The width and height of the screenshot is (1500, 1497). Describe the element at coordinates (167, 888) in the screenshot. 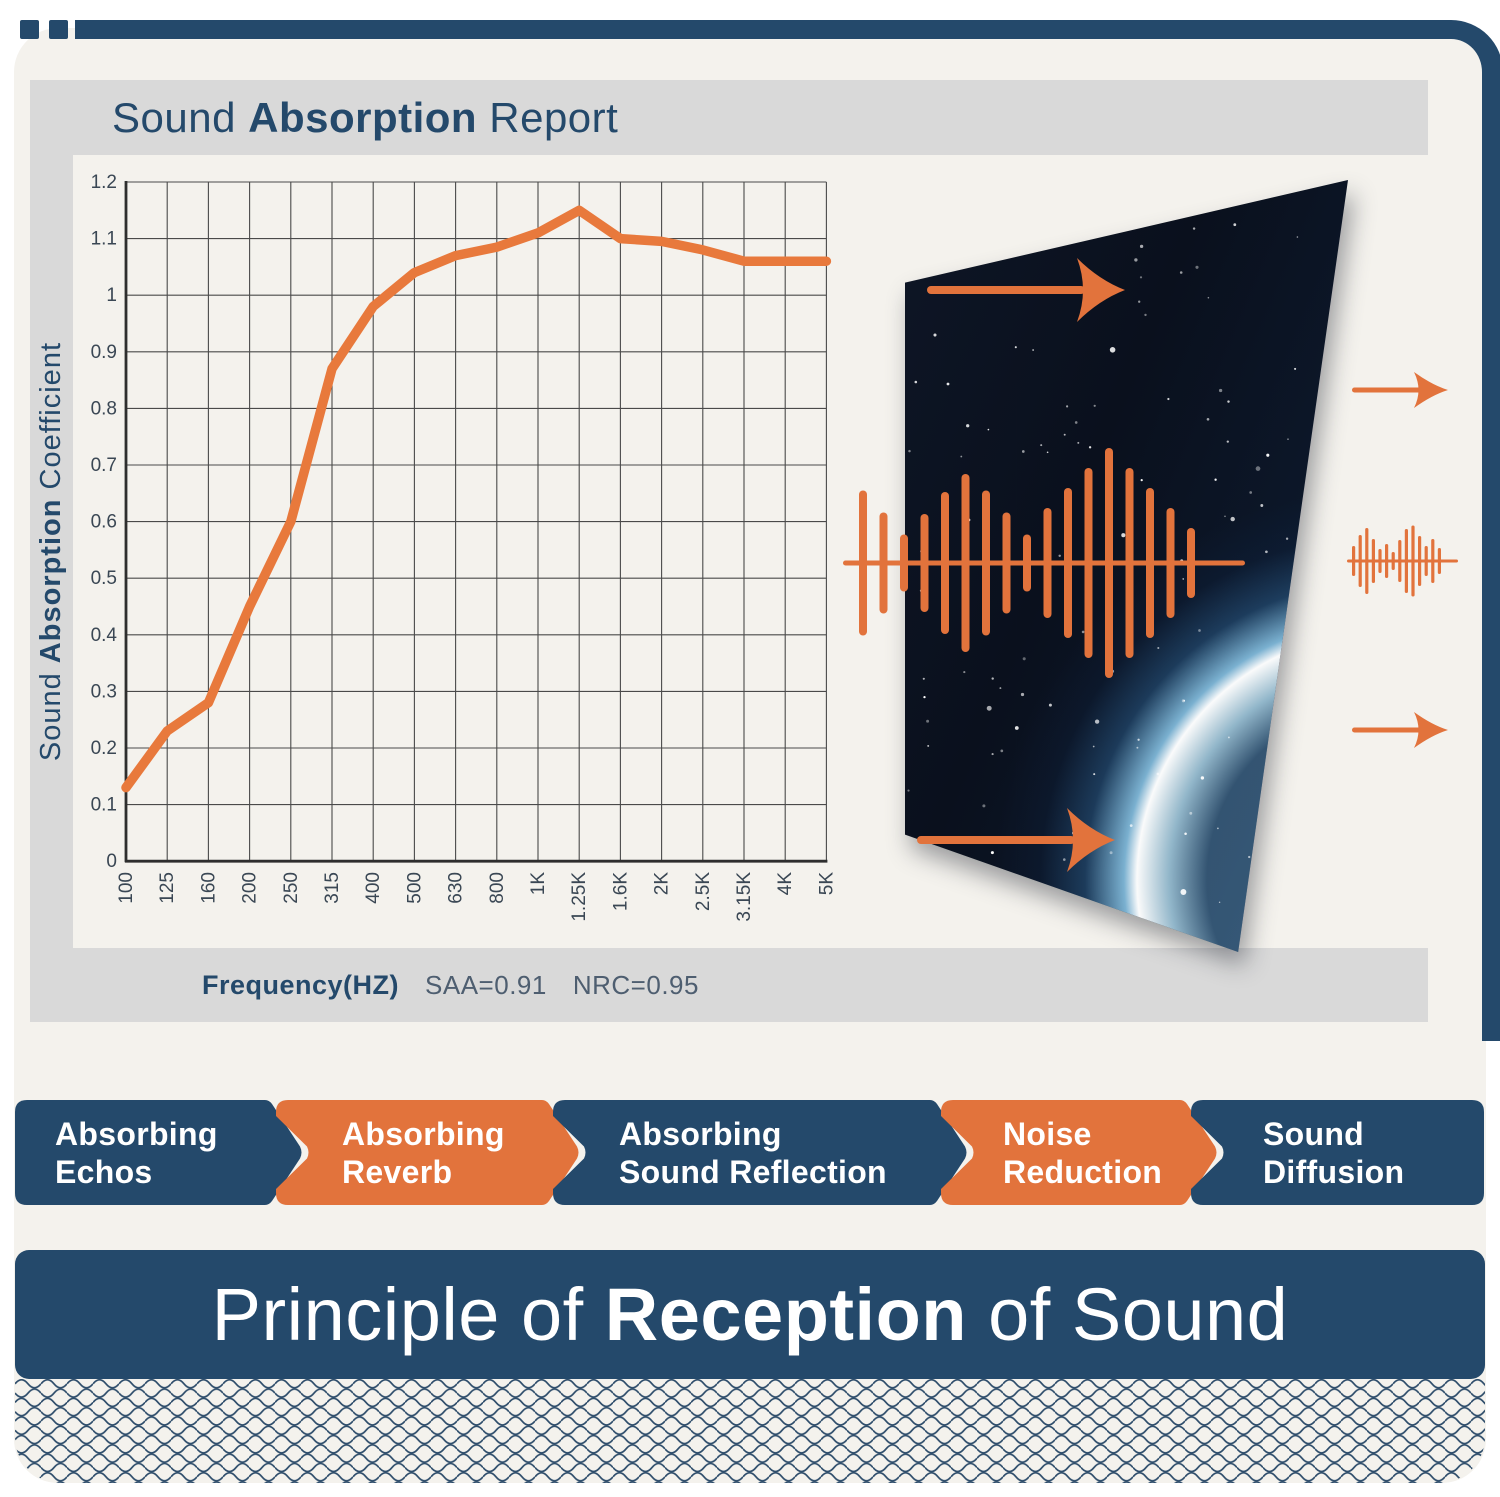

I see `svg-text: 125` at that location.